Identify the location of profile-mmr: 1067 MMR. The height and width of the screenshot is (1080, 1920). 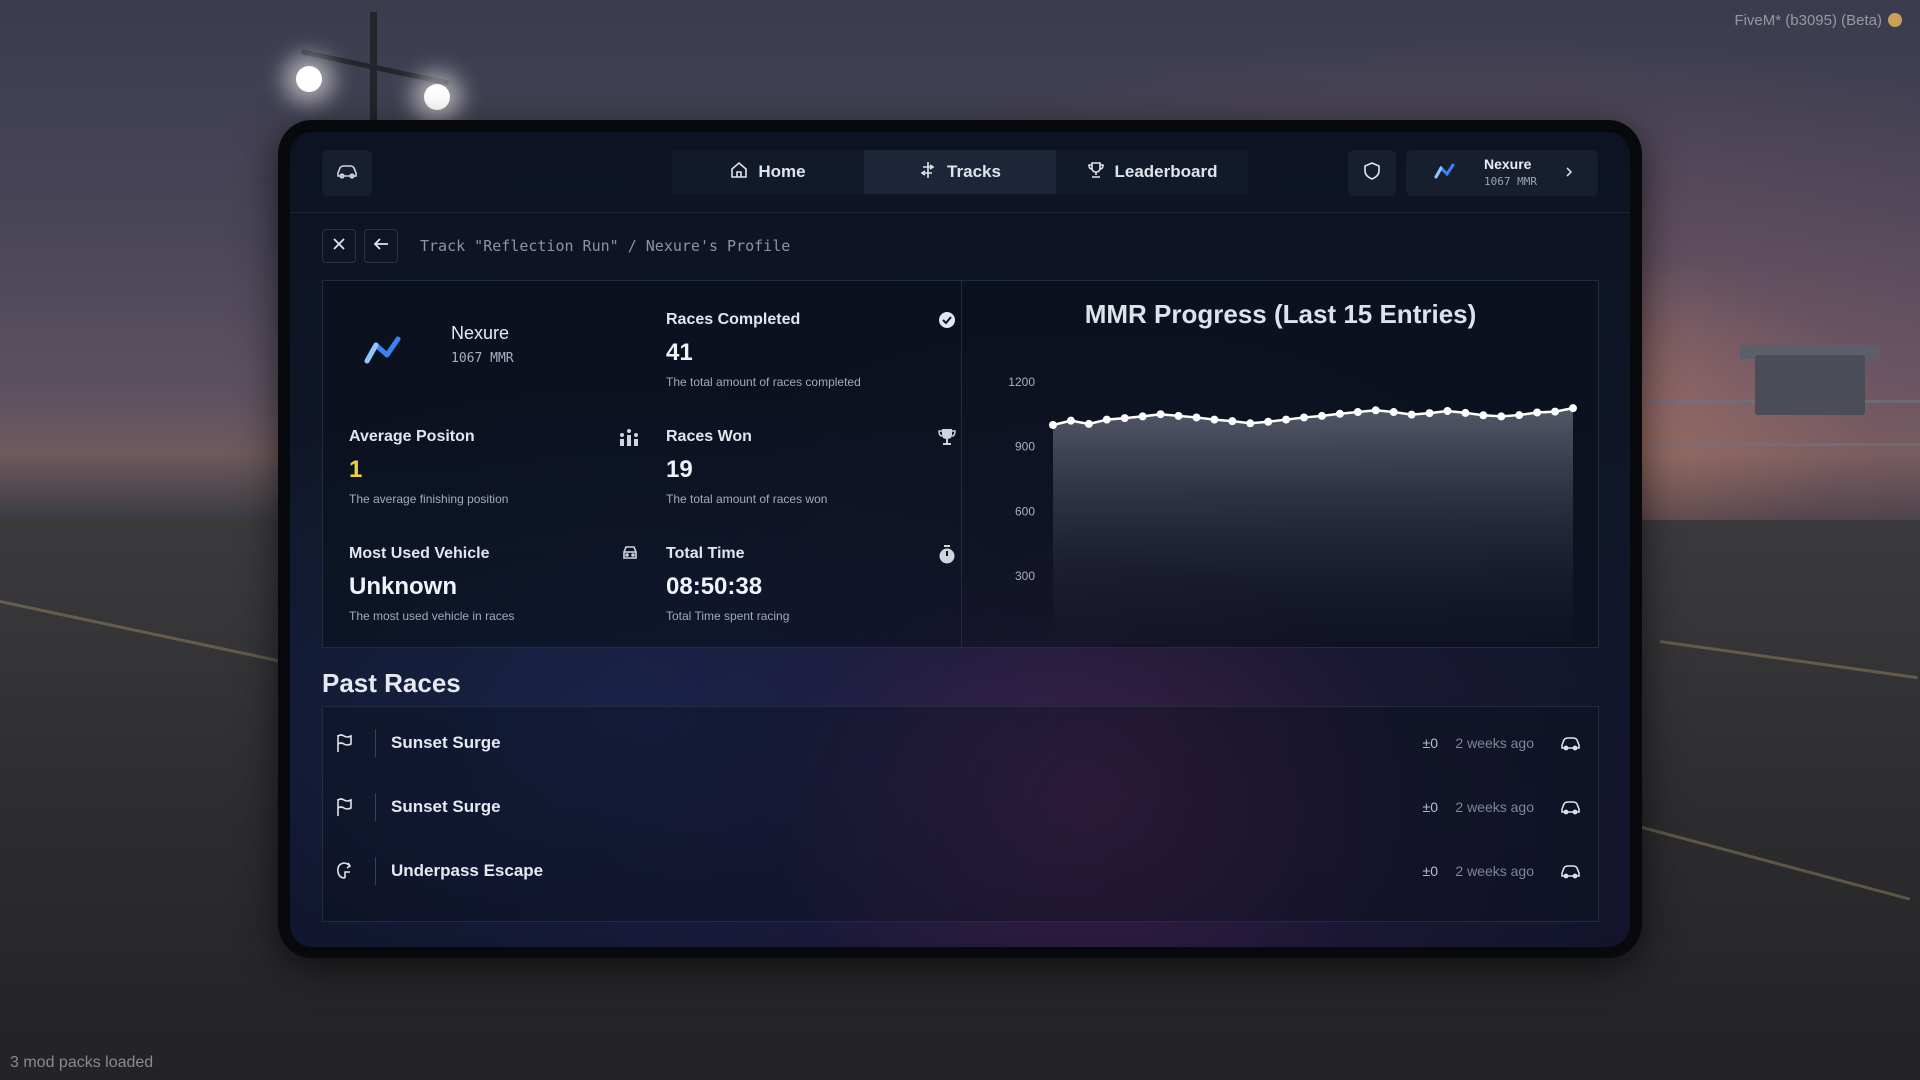
(1510, 181).